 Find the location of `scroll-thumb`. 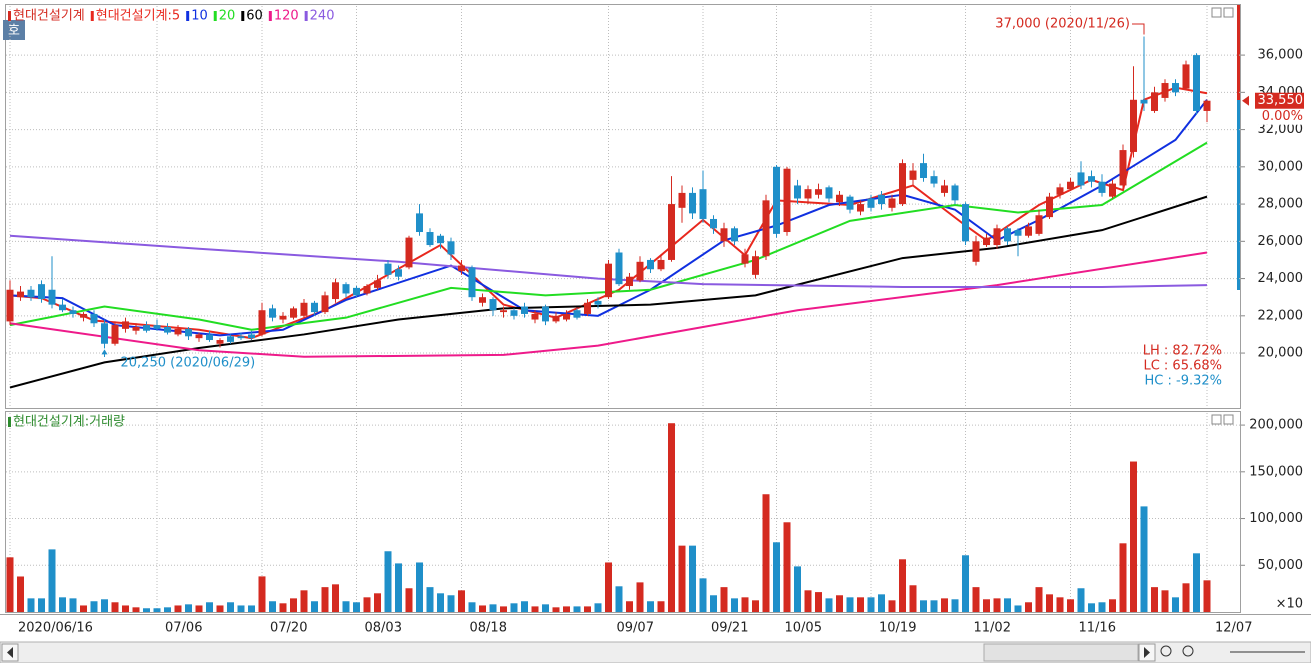

scroll-thumb is located at coordinates (1061, 652).